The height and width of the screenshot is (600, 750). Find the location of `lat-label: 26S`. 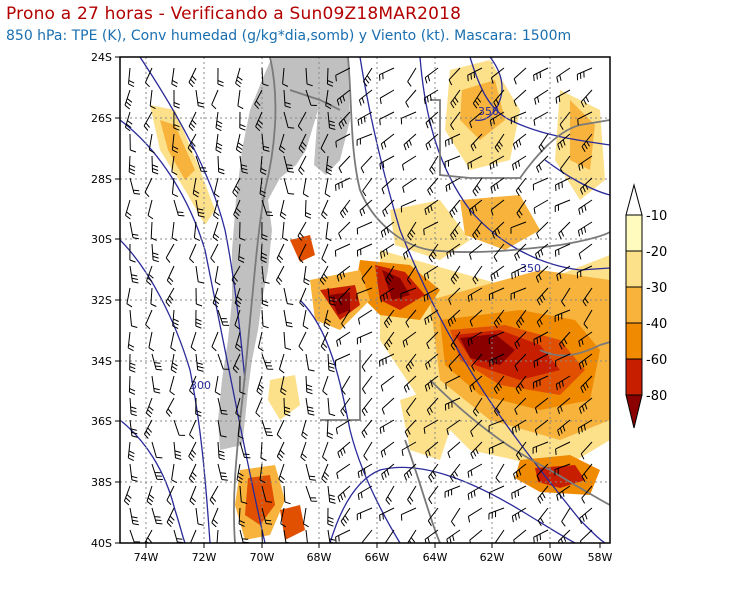

lat-label: 26S is located at coordinates (101, 118).